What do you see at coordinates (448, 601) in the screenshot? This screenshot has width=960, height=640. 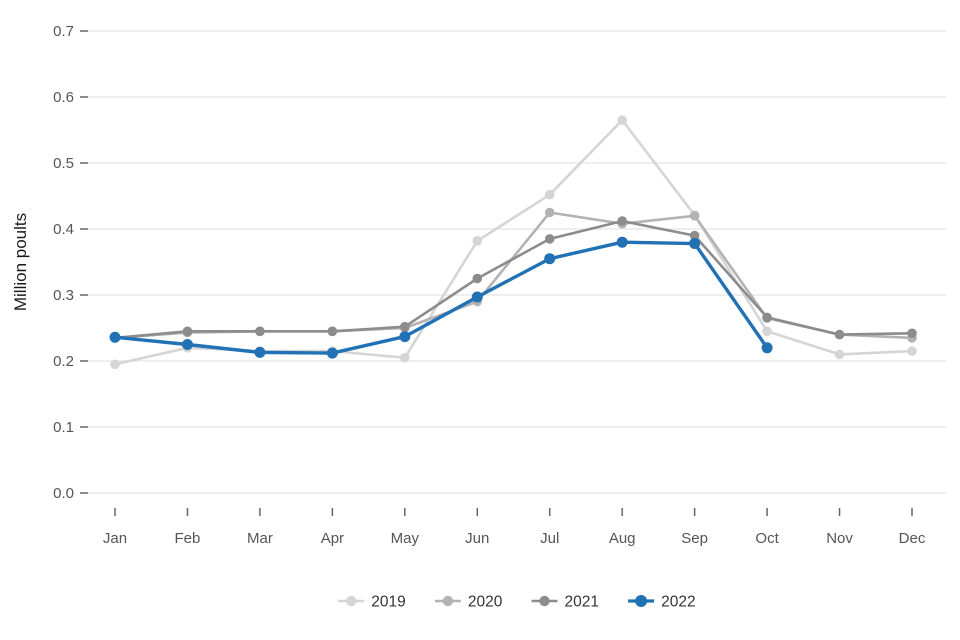 I see `legend-marker-point-2020` at bounding box center [448, 601].